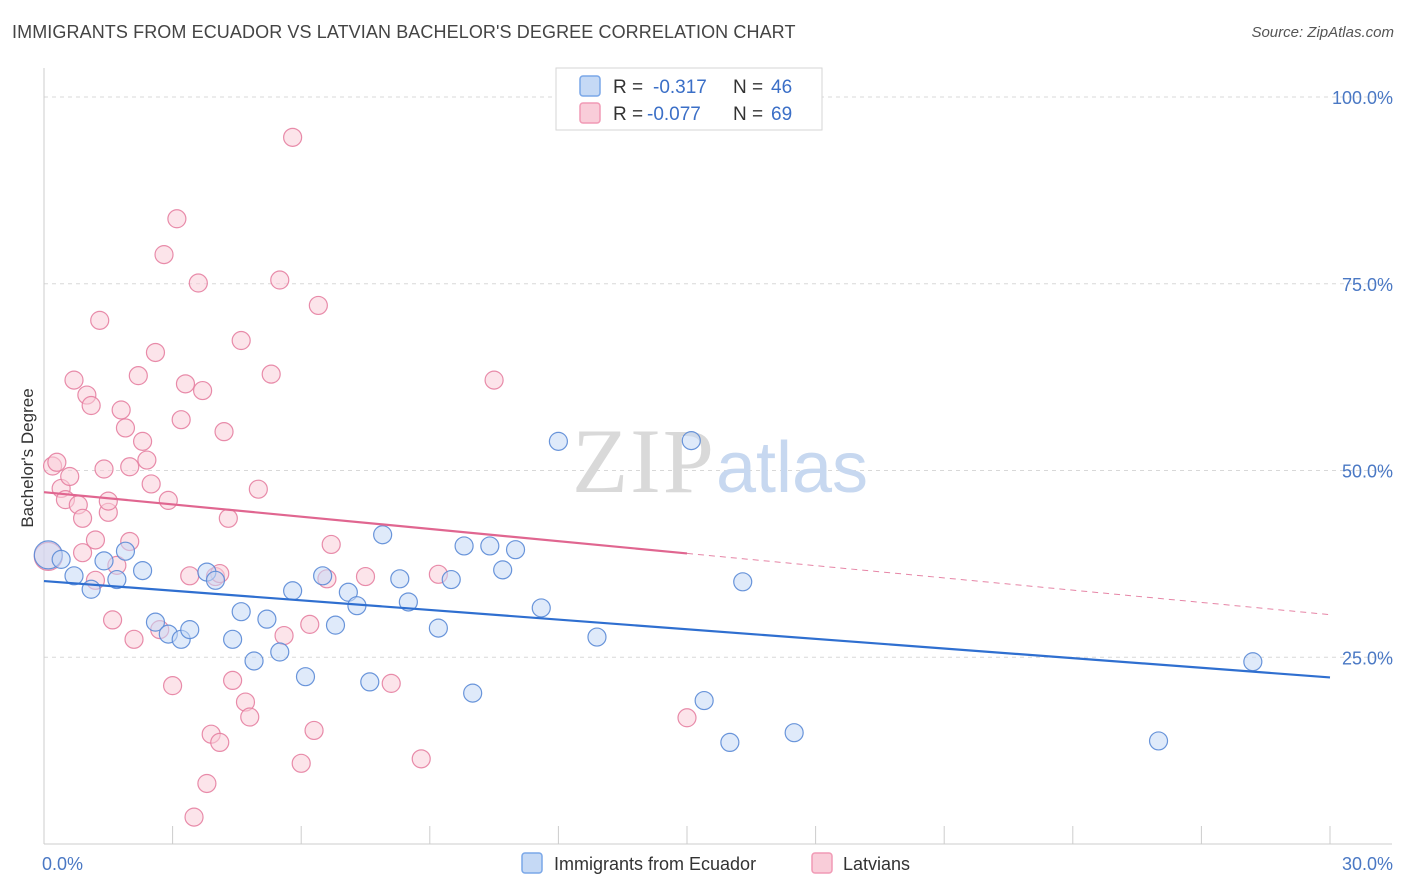 The height and width of the screenshot is (892, 1406). What do you see at coordinates (628, 87) in the screenshot?
I see `legend-r-label-1: R =` at bounding box center [628, 87].